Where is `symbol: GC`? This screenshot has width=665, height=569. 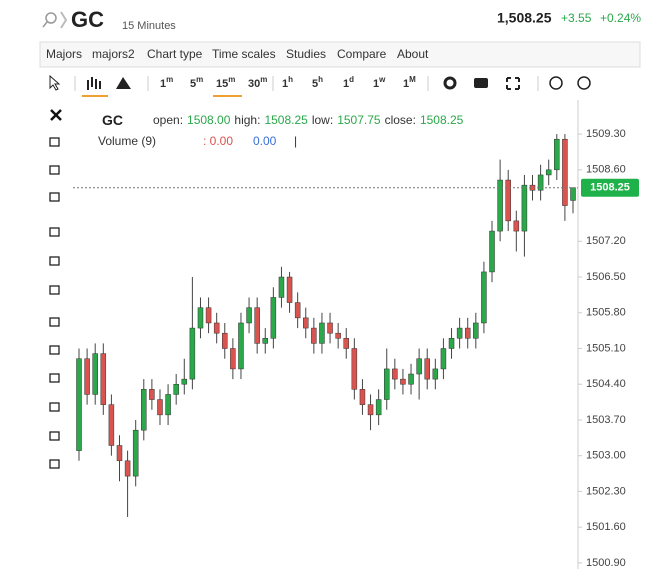
symbol: GC is located at coordinates (87, 19).